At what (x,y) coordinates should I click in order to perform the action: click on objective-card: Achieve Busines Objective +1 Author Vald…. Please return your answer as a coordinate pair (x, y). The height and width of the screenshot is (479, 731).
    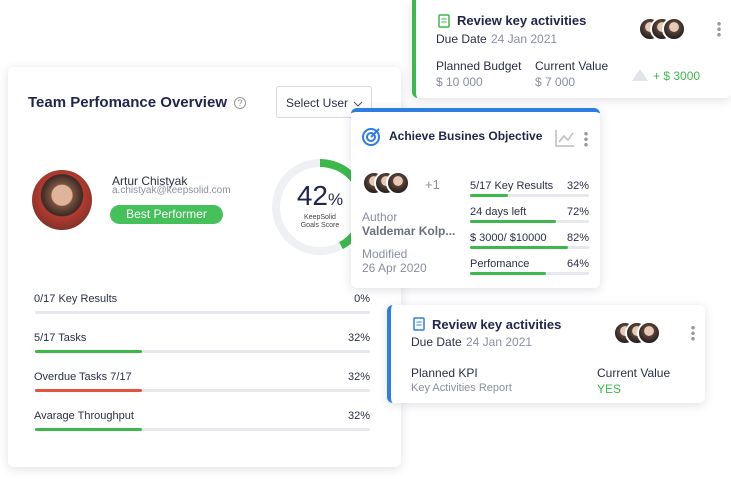
    Looking at the image, I should click on (475, 198).